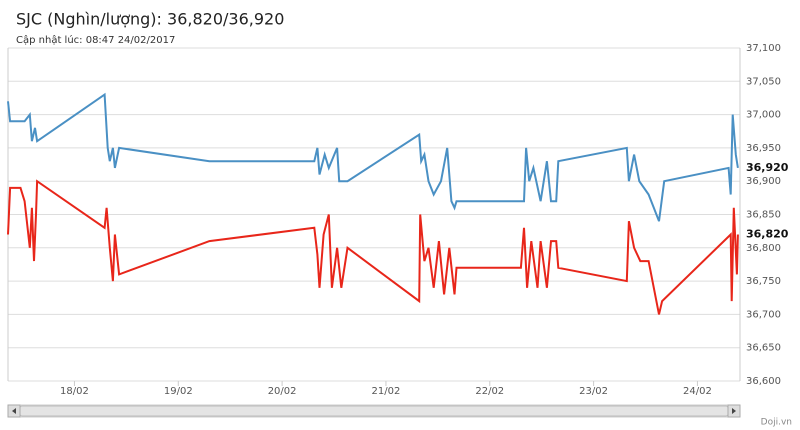  Describe the element at coordinates (776, 423) in the screenshot. I see `credit: Doji.vn` at that location.